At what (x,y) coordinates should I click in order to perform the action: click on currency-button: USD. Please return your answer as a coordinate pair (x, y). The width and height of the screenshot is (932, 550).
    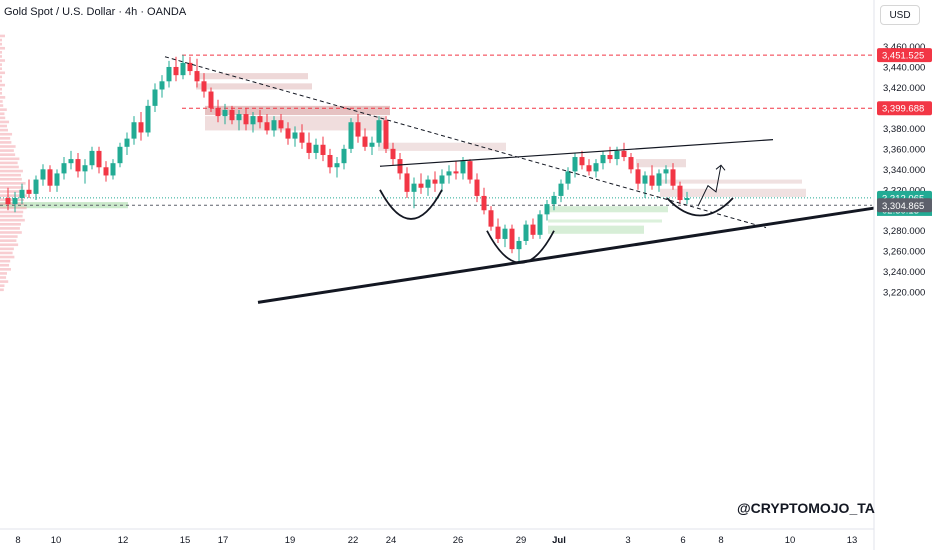
    Looking at the image, I should click on (900, 15).